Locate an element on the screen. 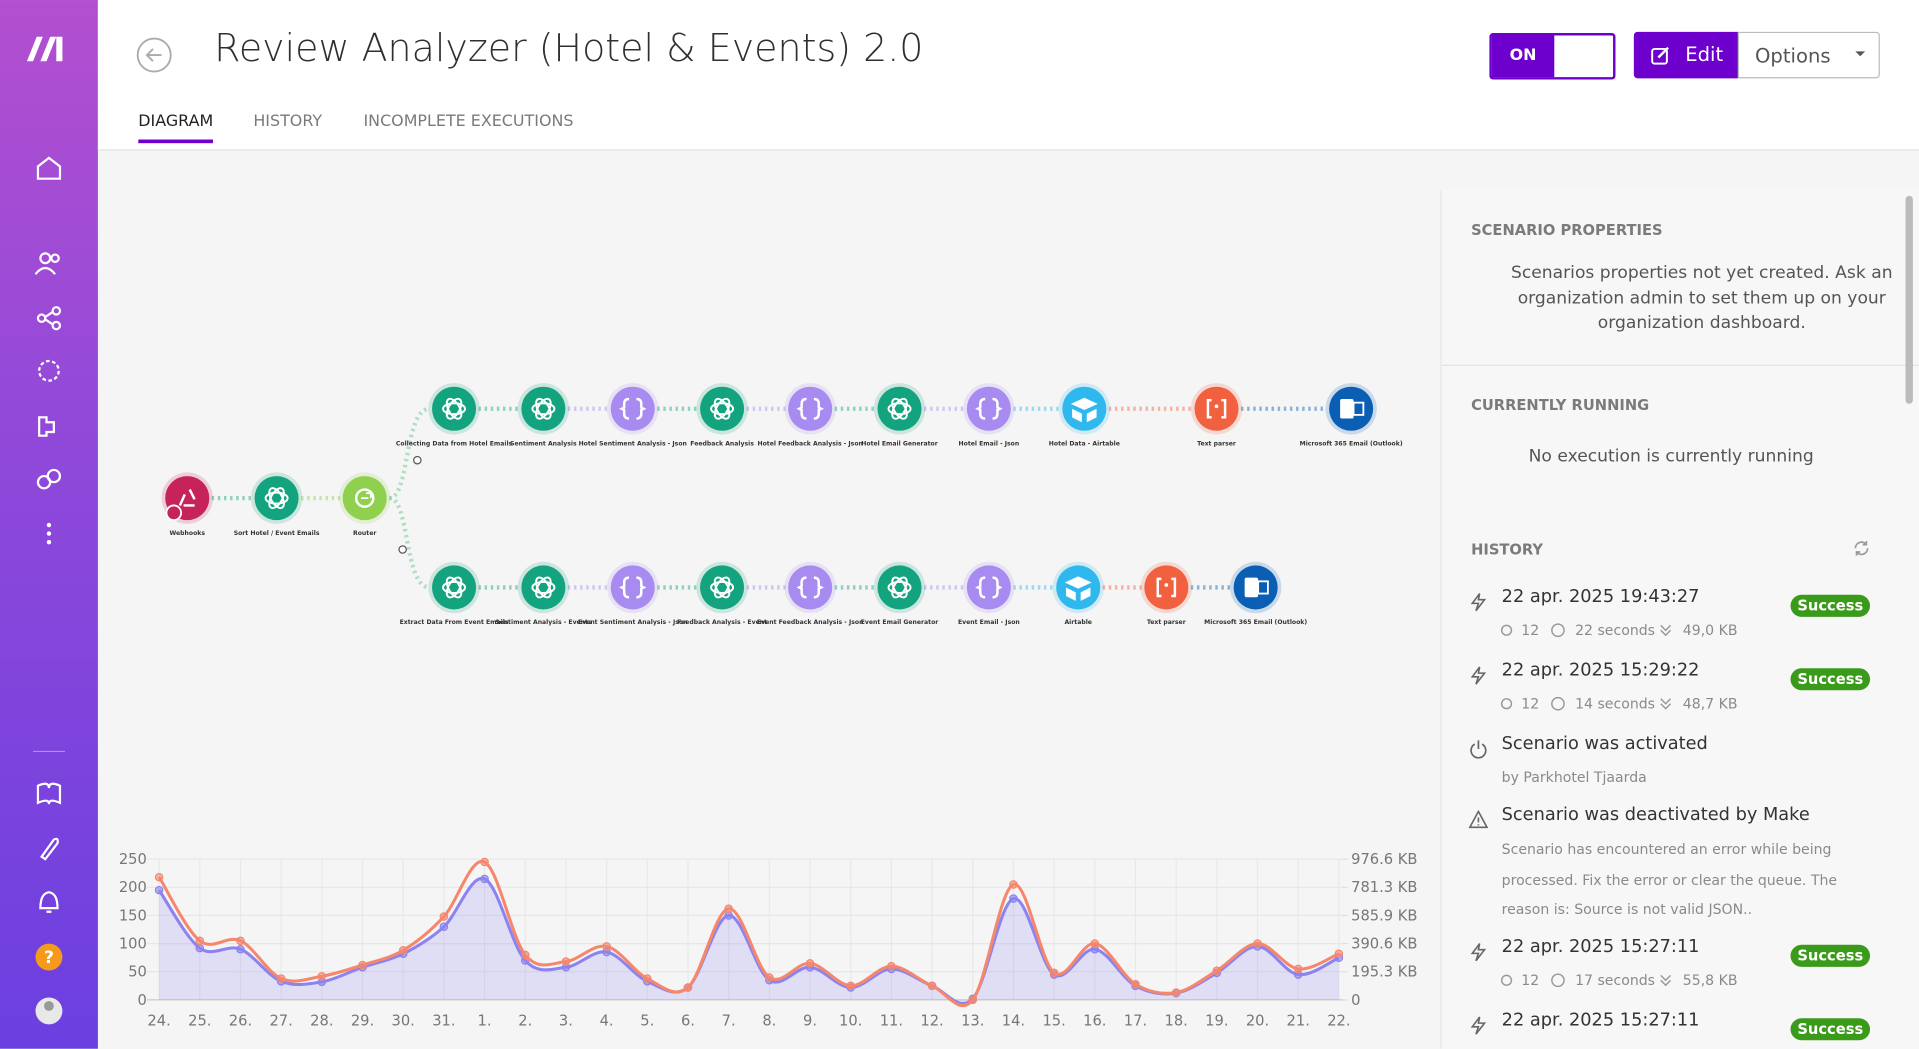 This screenshot has height=1049, width=1919. x-tick-label: 25. is located at coordinates (199, 1021).